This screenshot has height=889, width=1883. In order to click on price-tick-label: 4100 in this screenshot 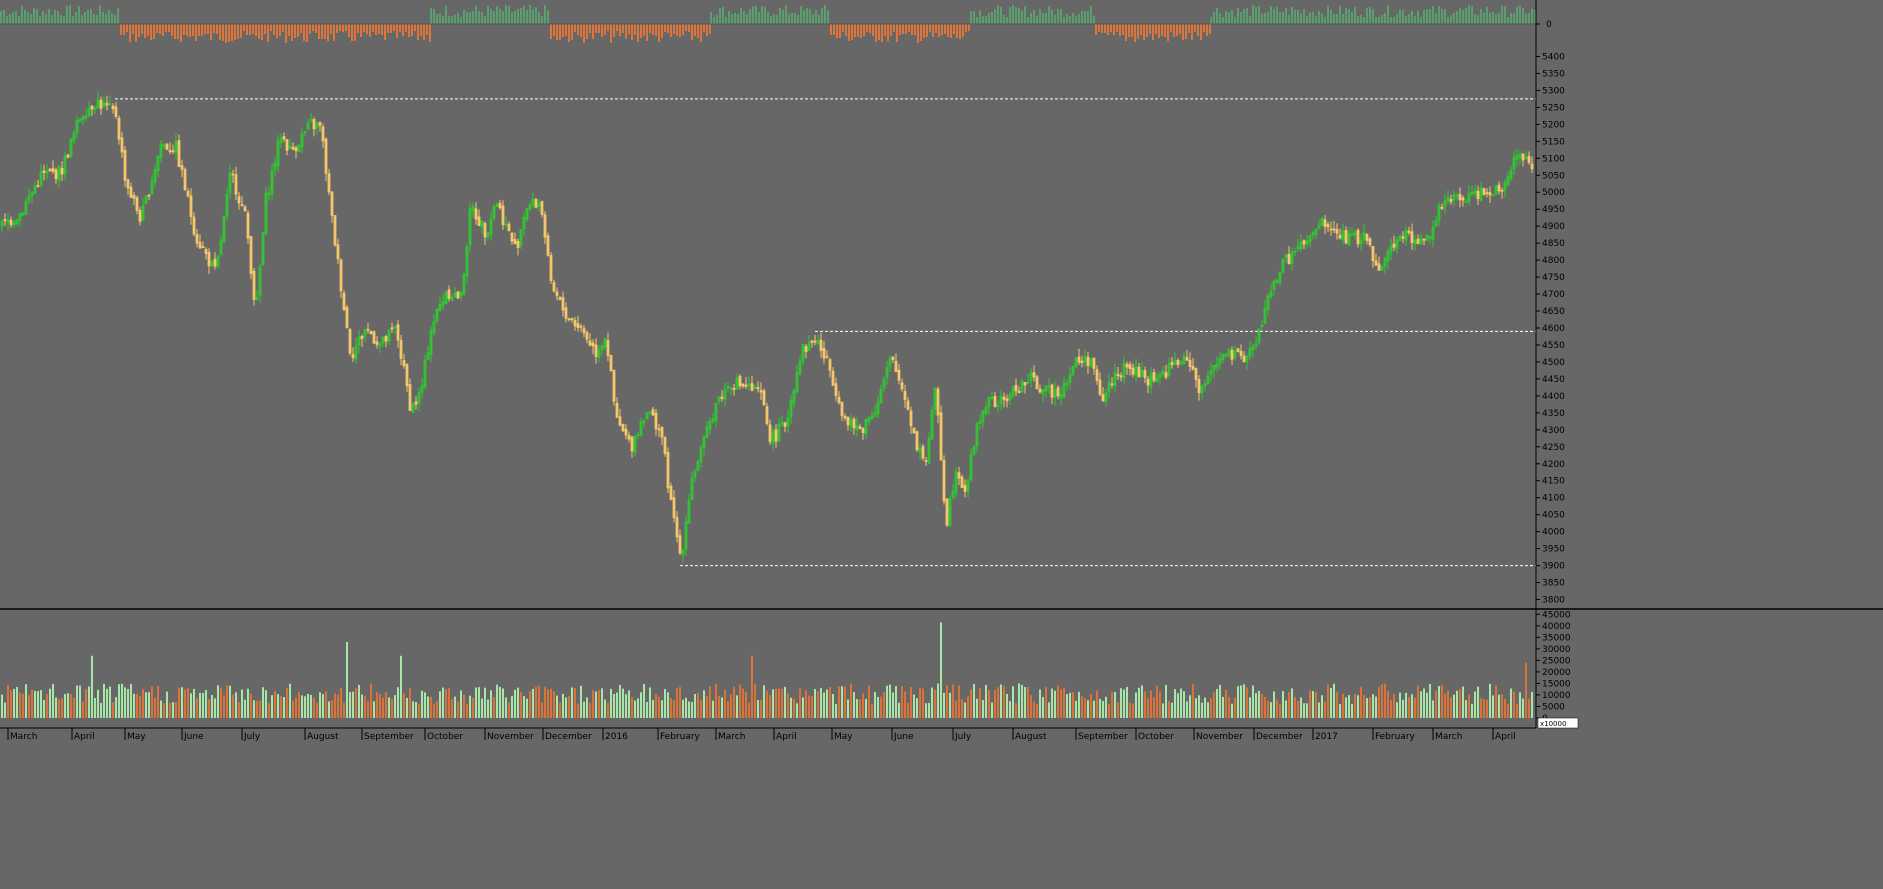, I will do `click(1553, 499)`.